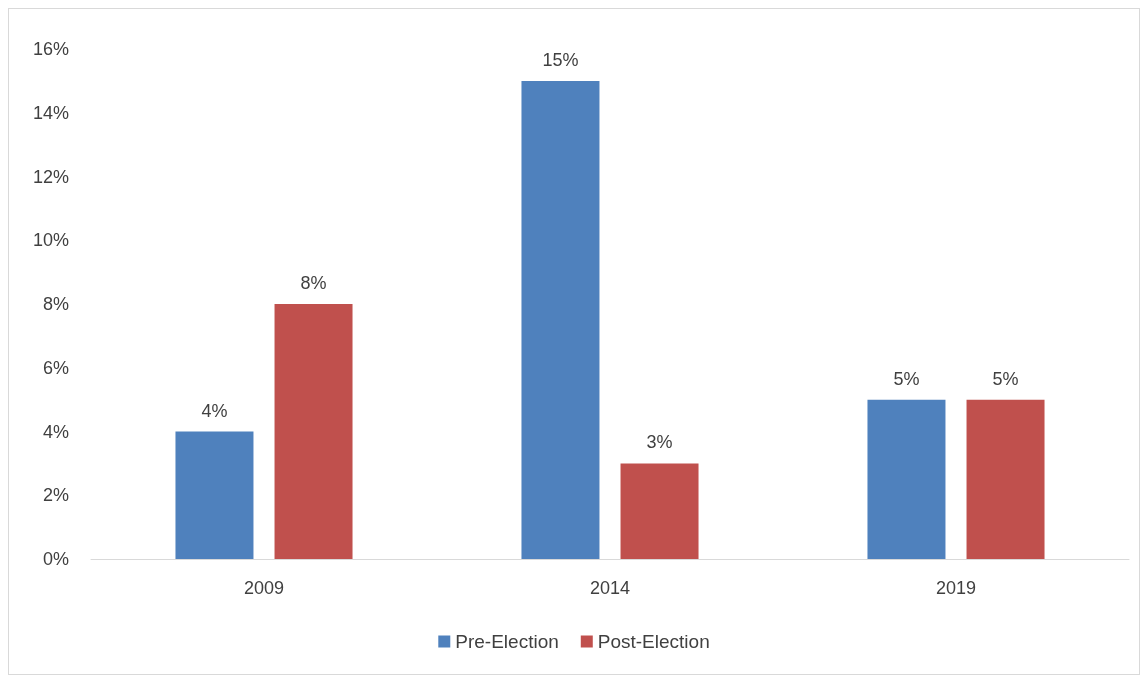 Image resolution: width=1148 pixels, height=677 pixels. I want to click on y-tick-label: 6%, so click(55, 367).